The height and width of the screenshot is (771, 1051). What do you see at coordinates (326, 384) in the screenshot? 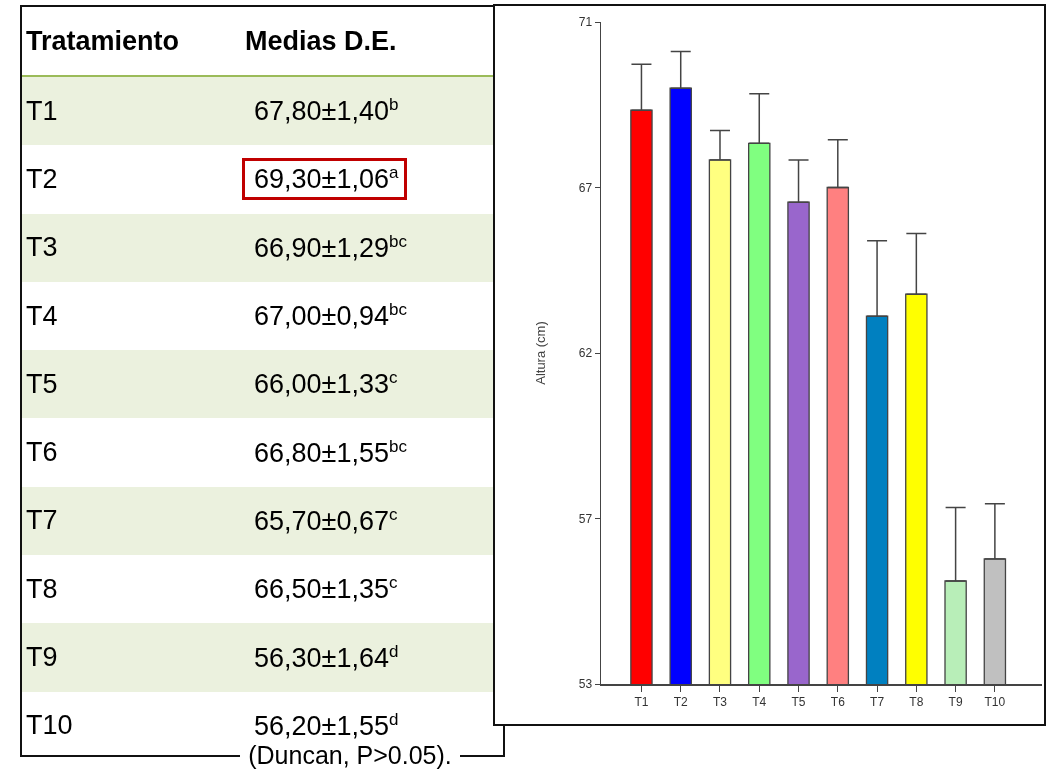
I see `text: 66,00±1,33$^{c}$` at bounding box center [326, 384].